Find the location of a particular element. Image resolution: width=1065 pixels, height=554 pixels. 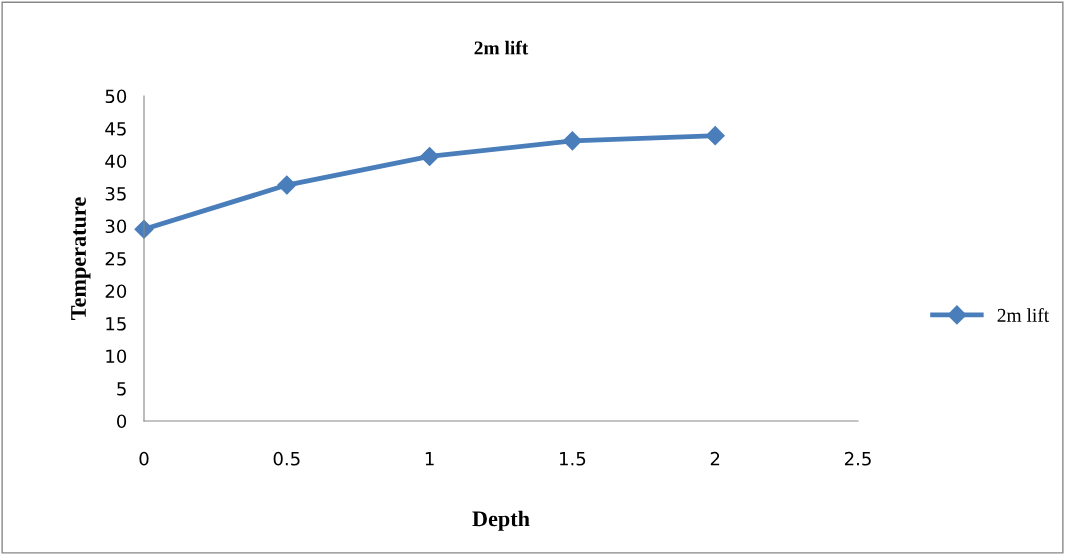

x-axis-title: Depth is located at coordinates (501, 520).